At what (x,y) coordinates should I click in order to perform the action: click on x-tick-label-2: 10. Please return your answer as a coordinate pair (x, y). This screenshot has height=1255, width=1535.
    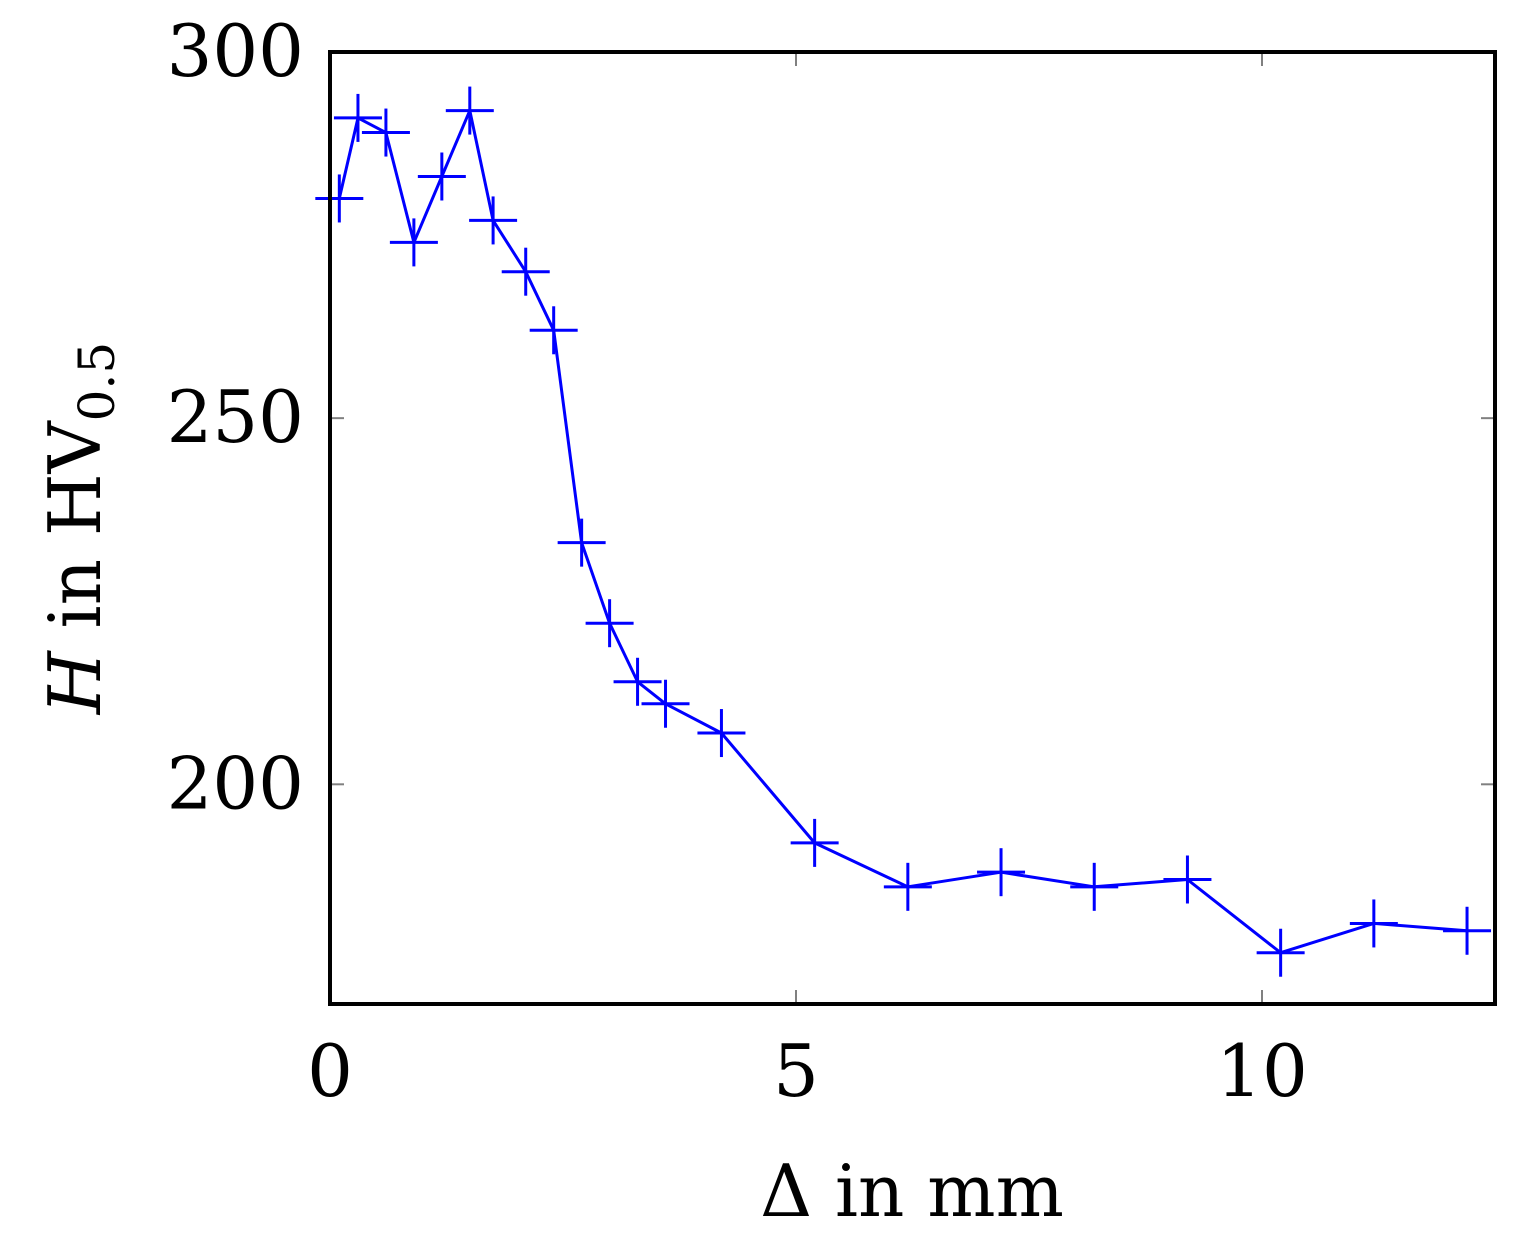
    Looking at the image, I should click on (1262, 1071).